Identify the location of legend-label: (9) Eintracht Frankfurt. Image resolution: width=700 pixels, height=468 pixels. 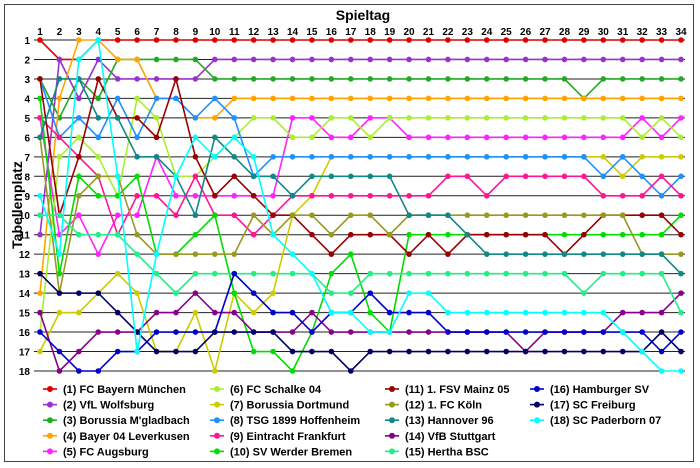
(288, 437).